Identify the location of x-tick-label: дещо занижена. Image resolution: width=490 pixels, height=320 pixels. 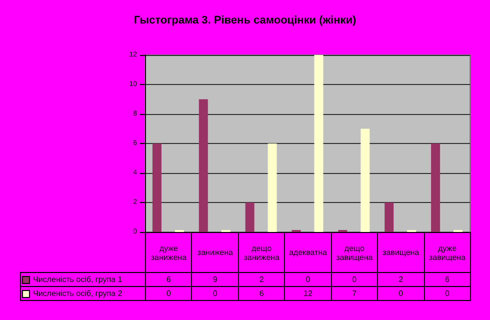
(261, 252).